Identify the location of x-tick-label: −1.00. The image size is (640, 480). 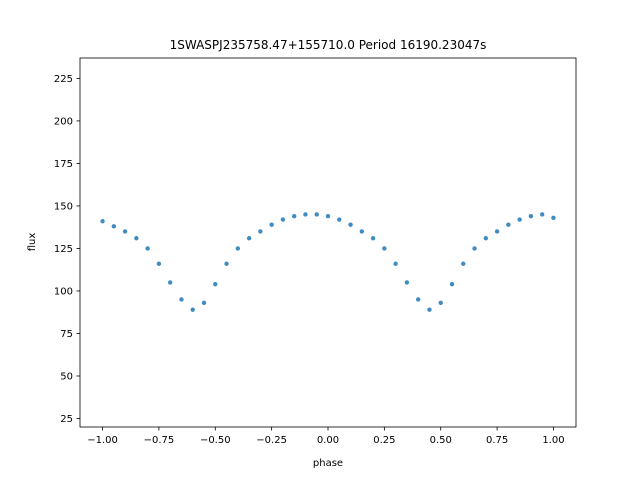
(102, 440).